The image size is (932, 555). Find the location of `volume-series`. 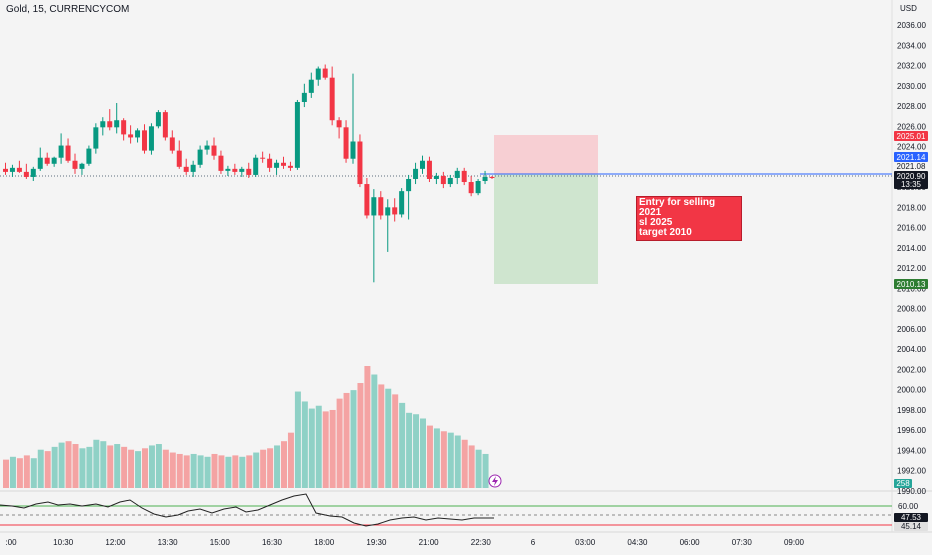

volume-series is located at coordinates (246, 427).